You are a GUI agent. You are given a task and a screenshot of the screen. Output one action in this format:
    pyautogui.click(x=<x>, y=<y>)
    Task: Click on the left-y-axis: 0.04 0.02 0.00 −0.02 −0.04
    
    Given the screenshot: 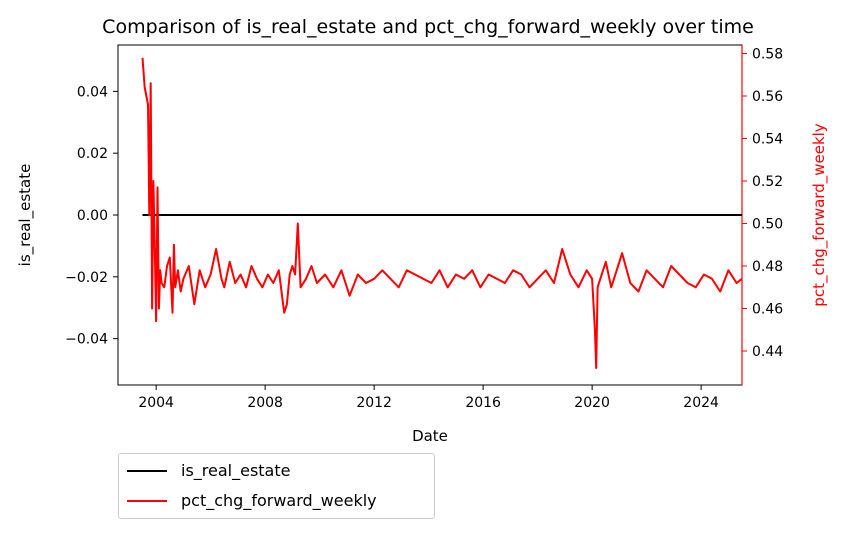 What is the action you would take?
    pyautogui.click(x=91, y=216)
    